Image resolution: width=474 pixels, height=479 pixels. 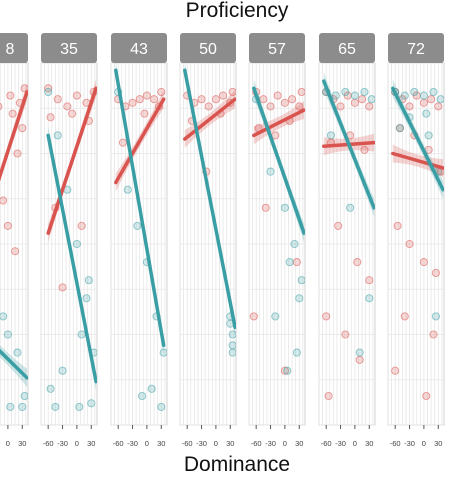 I want to click on facet-label: 57, so click(x=277, y=49).